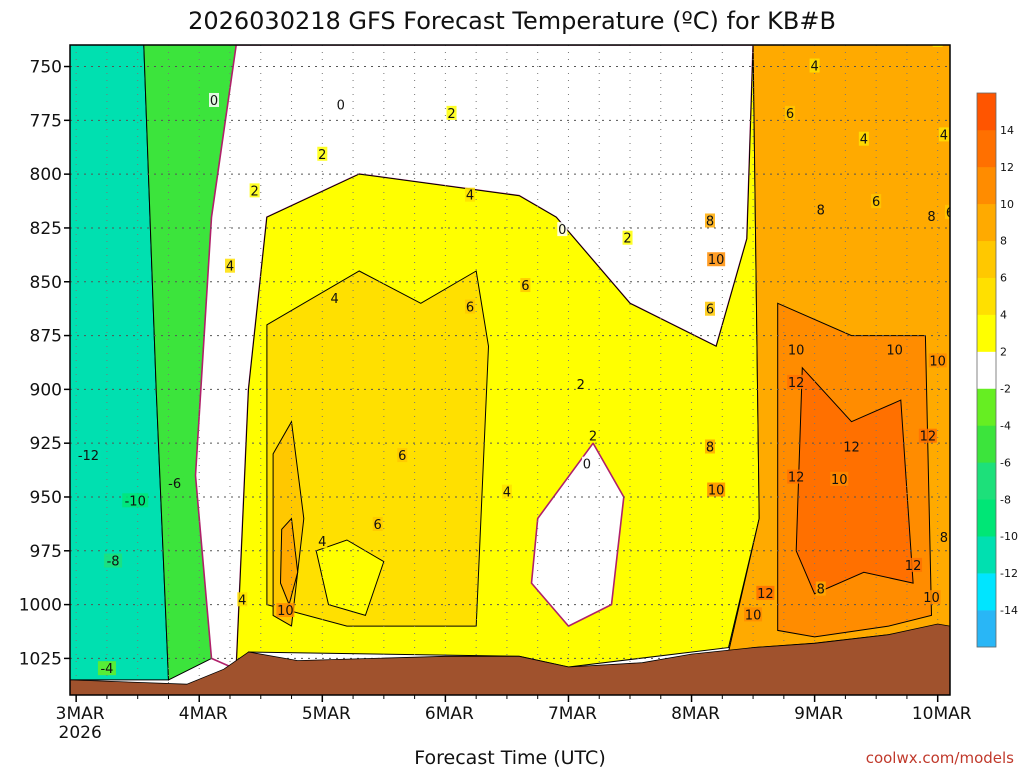 Image resolution: width=1024 pixels, height=768 pixels. I want to click on x-tick-sublabel-0: 2026, so click(80, 733).